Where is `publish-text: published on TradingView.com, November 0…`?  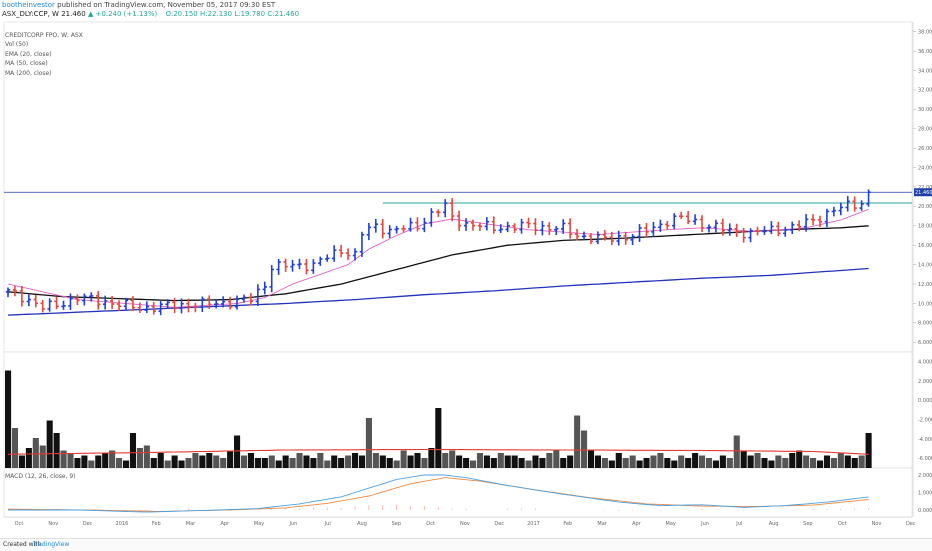 publish-text: published on TradingView.com, November 0… is located at coordinates (166, 5).